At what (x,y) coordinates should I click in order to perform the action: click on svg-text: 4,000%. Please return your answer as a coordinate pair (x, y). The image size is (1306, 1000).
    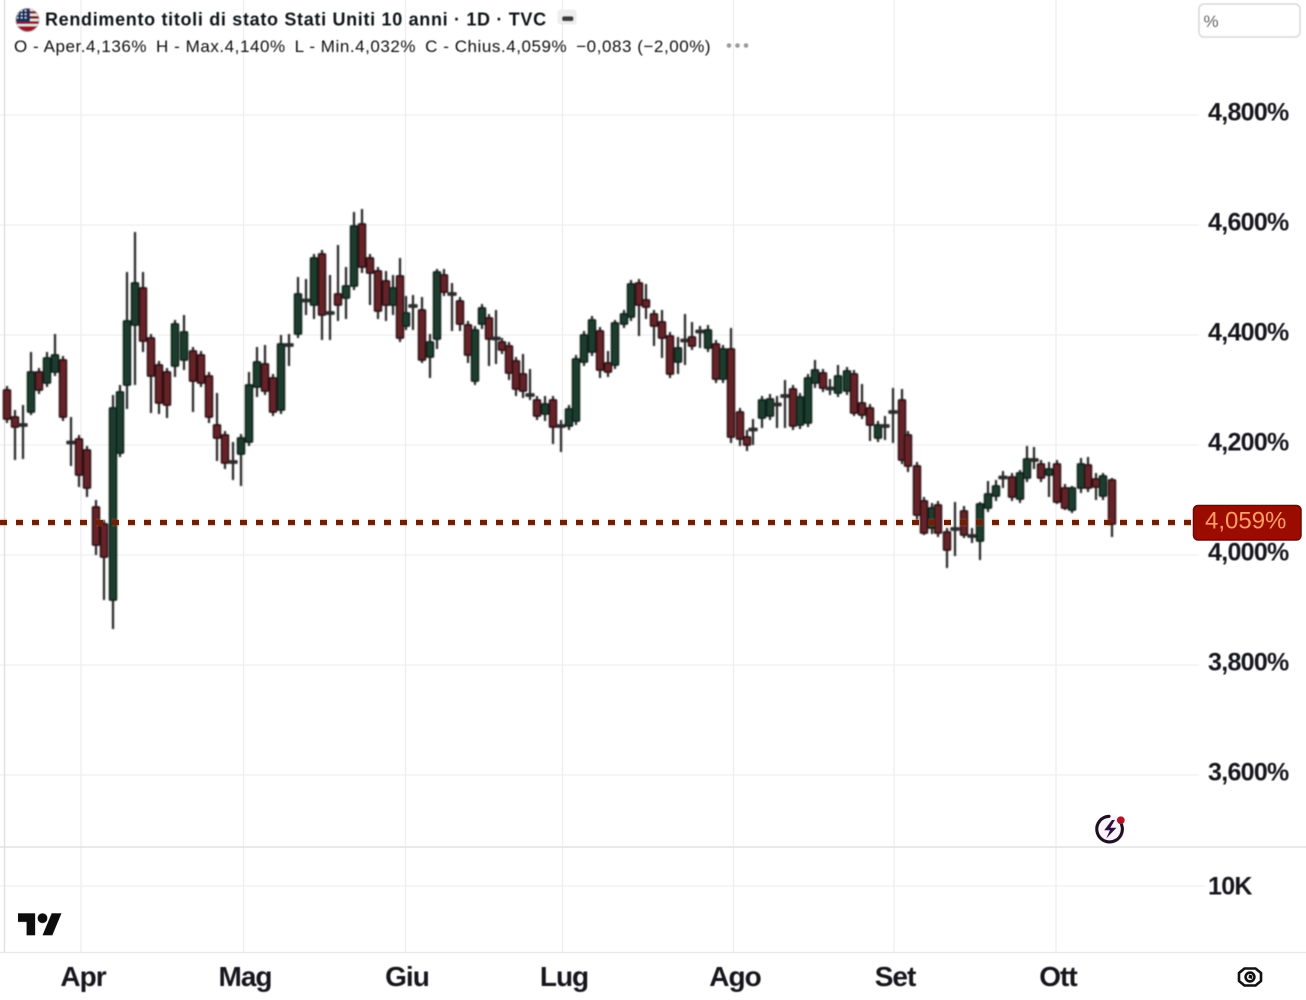
    Looking at the image, I should click on (1248, 553).